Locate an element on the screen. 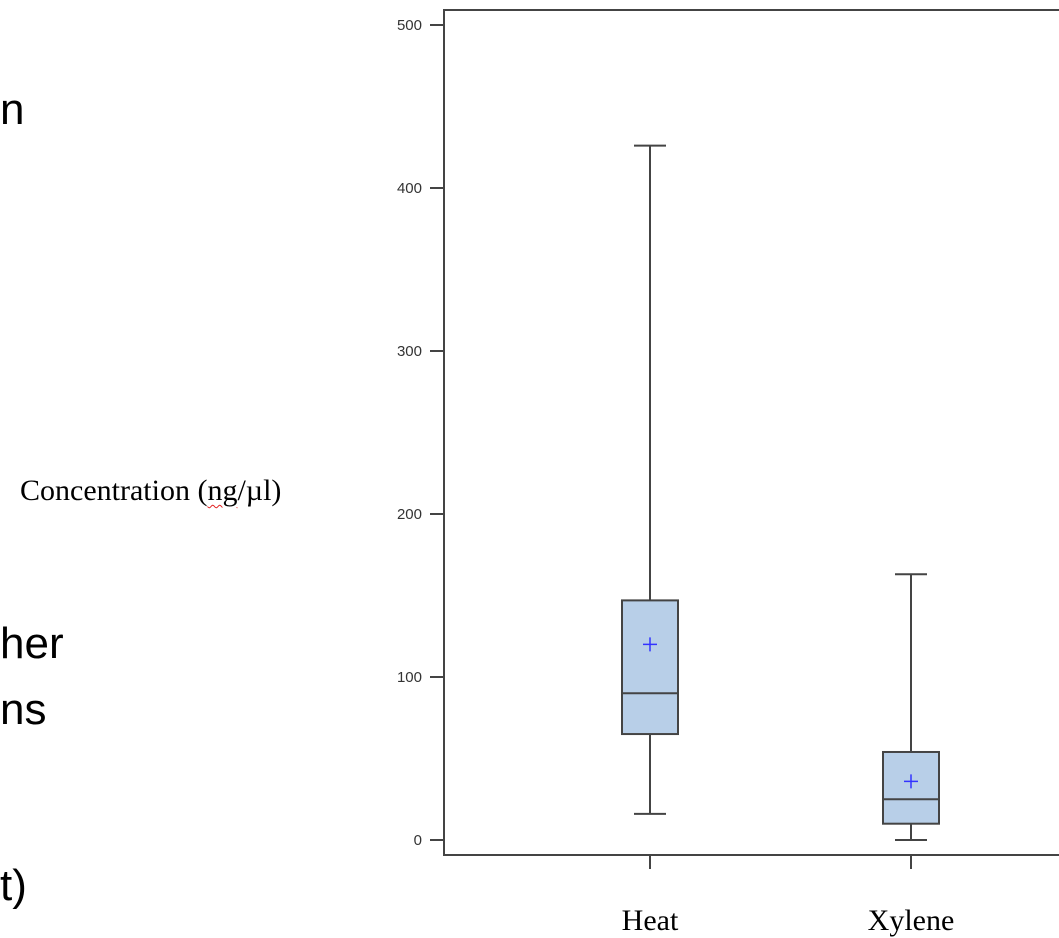 The width and height of the screenshot is (1059, 938). y-tick-label-400: 400 is located at coordinates (409, 188).